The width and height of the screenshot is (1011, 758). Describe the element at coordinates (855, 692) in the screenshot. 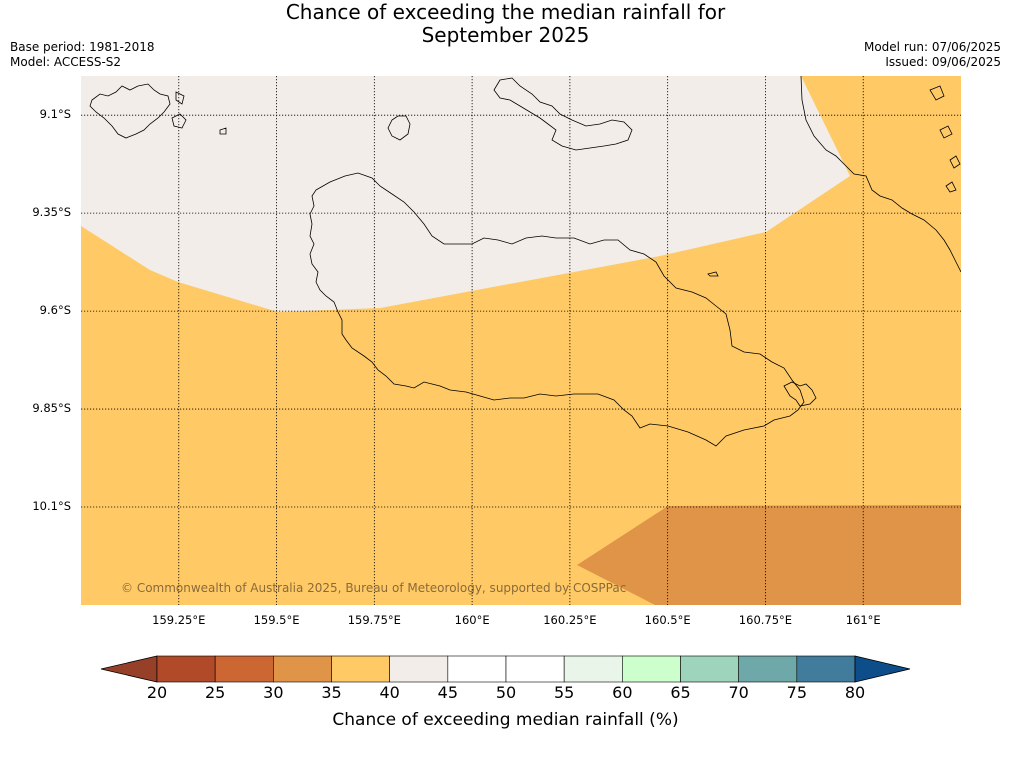

I see `colorbar-tick-label: 80` at that location.